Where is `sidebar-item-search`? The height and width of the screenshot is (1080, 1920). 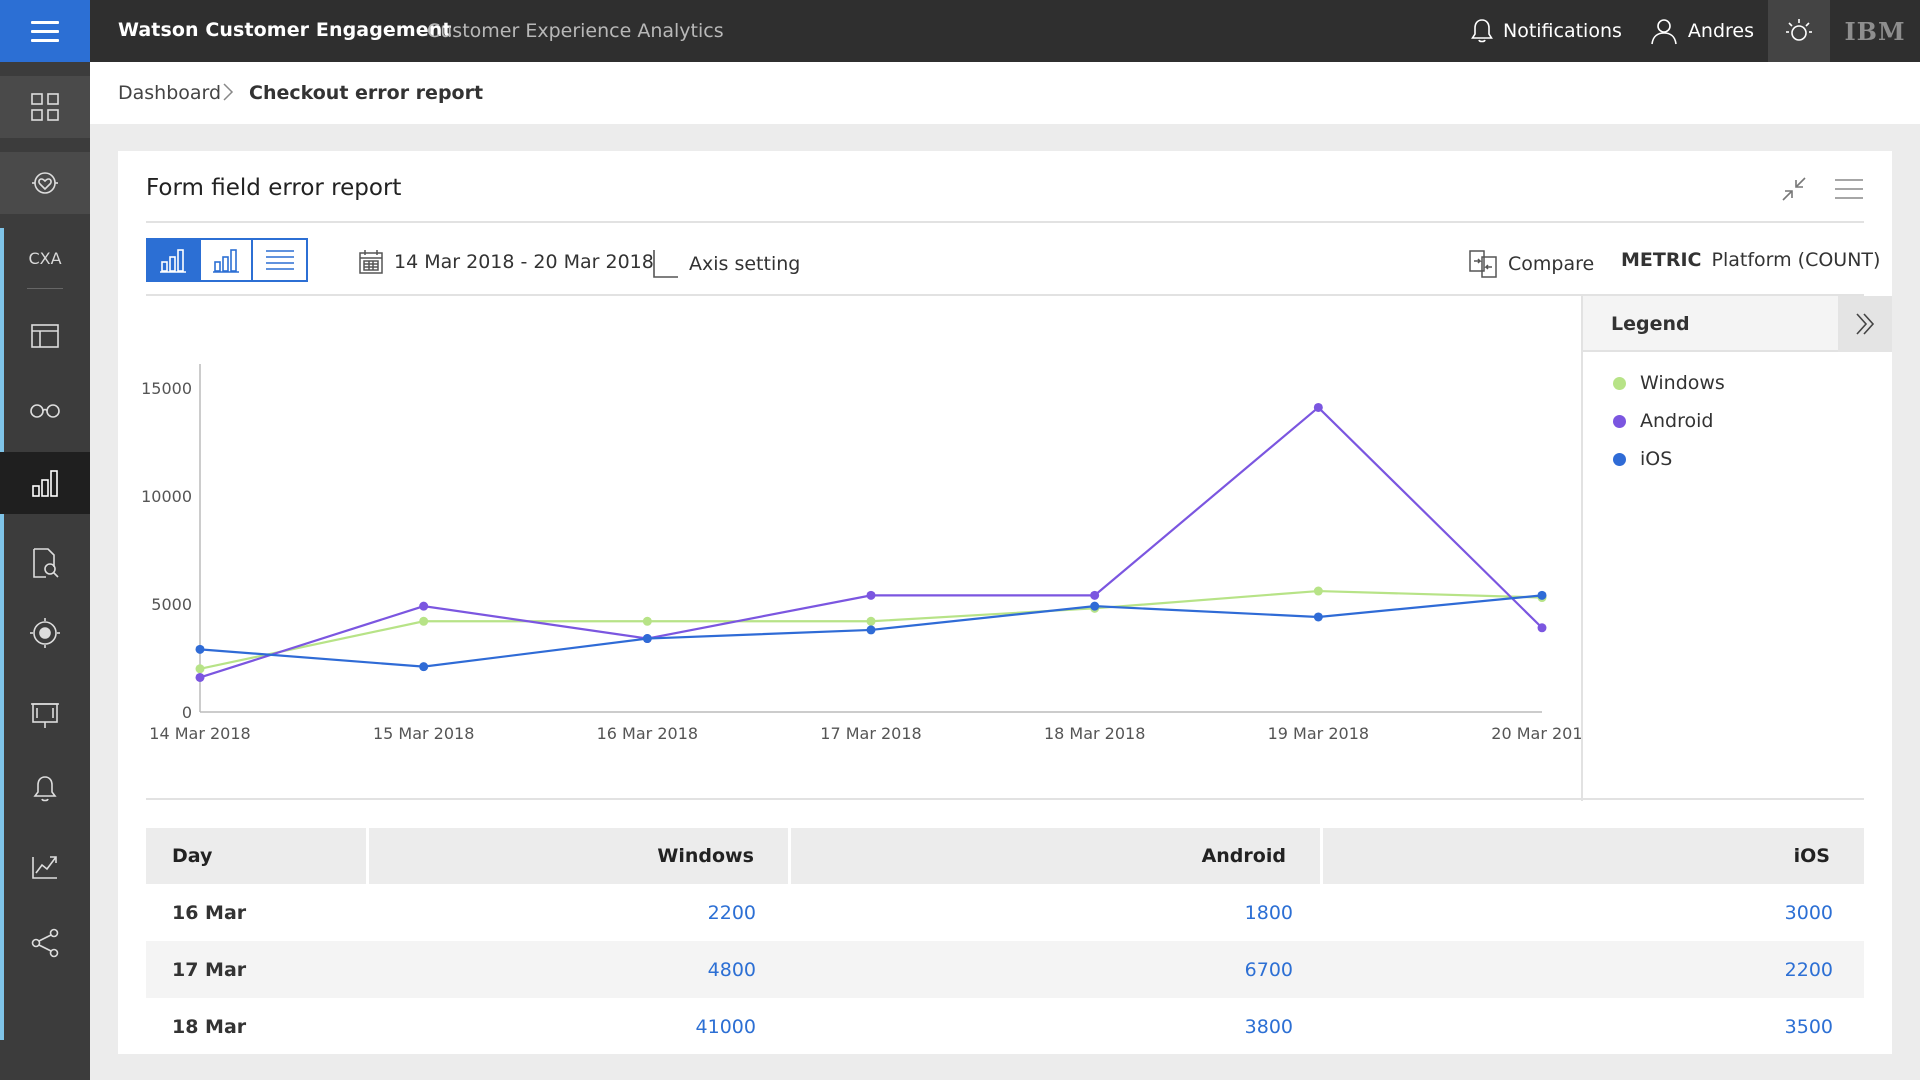 sidebar-item-search is located at coordinates (45, 563).